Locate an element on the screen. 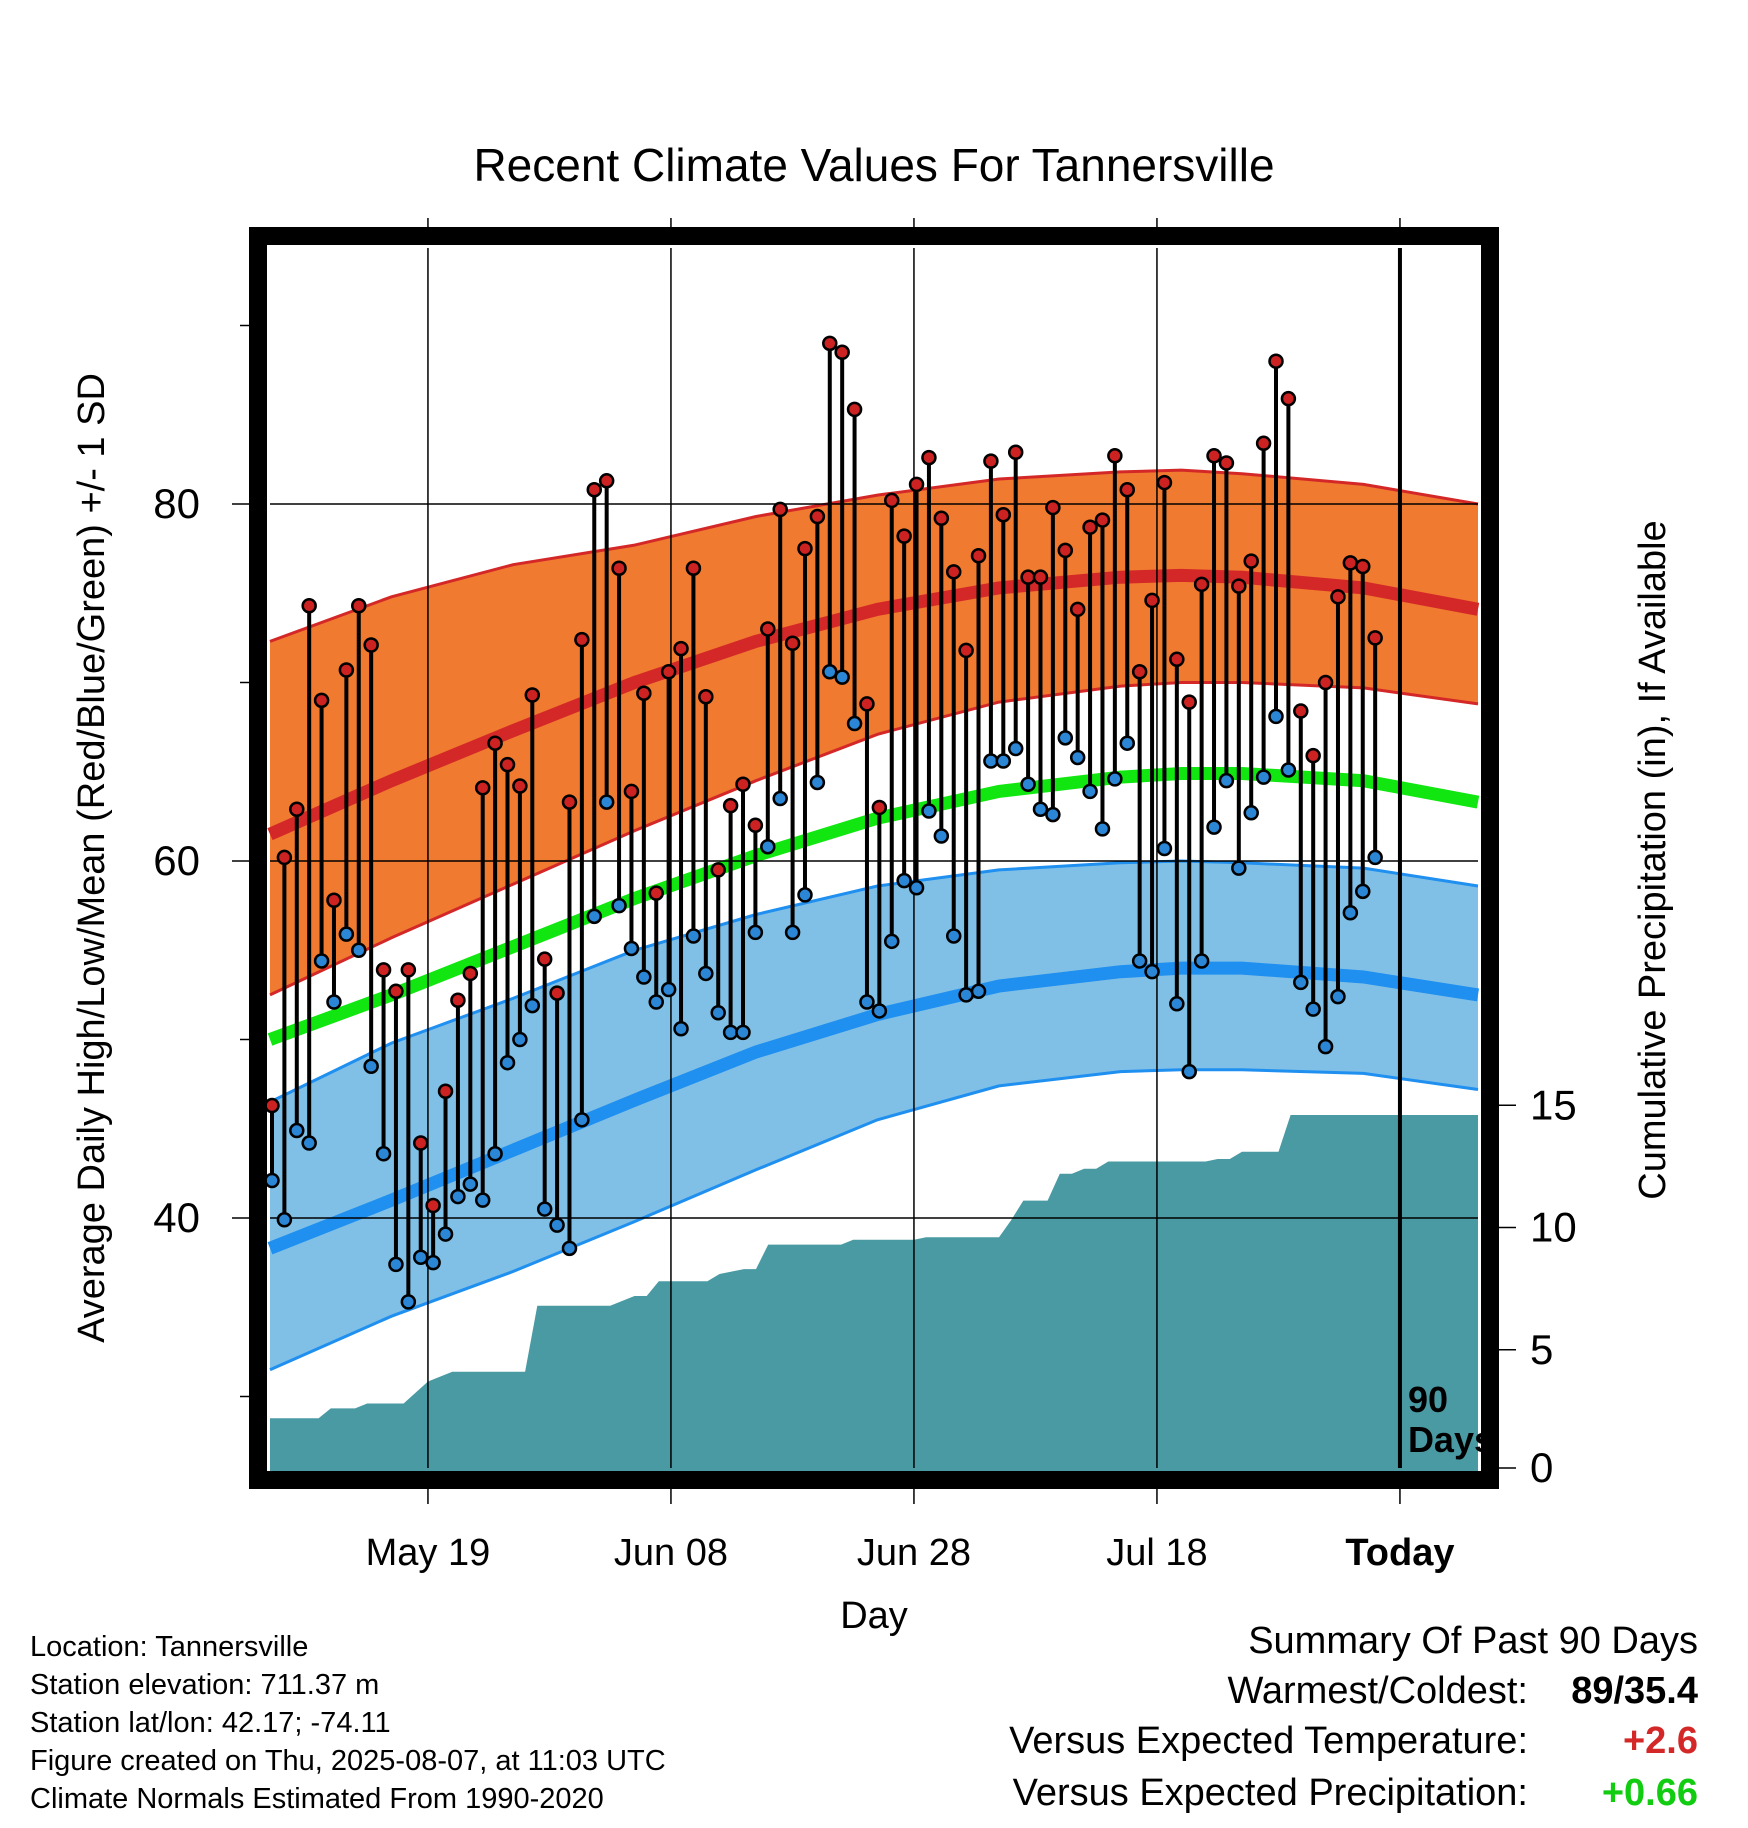 Image resolution: width=1748 pixels, height=1828 pixels. x-tick-label: Jun 08 is located at coordinates (671, 1553).